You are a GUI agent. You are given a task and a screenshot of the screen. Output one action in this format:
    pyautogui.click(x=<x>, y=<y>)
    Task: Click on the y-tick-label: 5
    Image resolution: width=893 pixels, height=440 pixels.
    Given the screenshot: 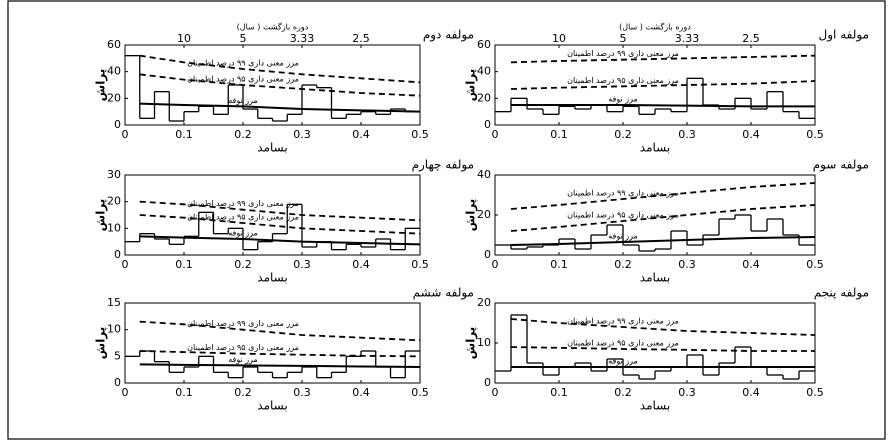 What is the action you would take?
    pyautogui.click(x=117, y=355)
    